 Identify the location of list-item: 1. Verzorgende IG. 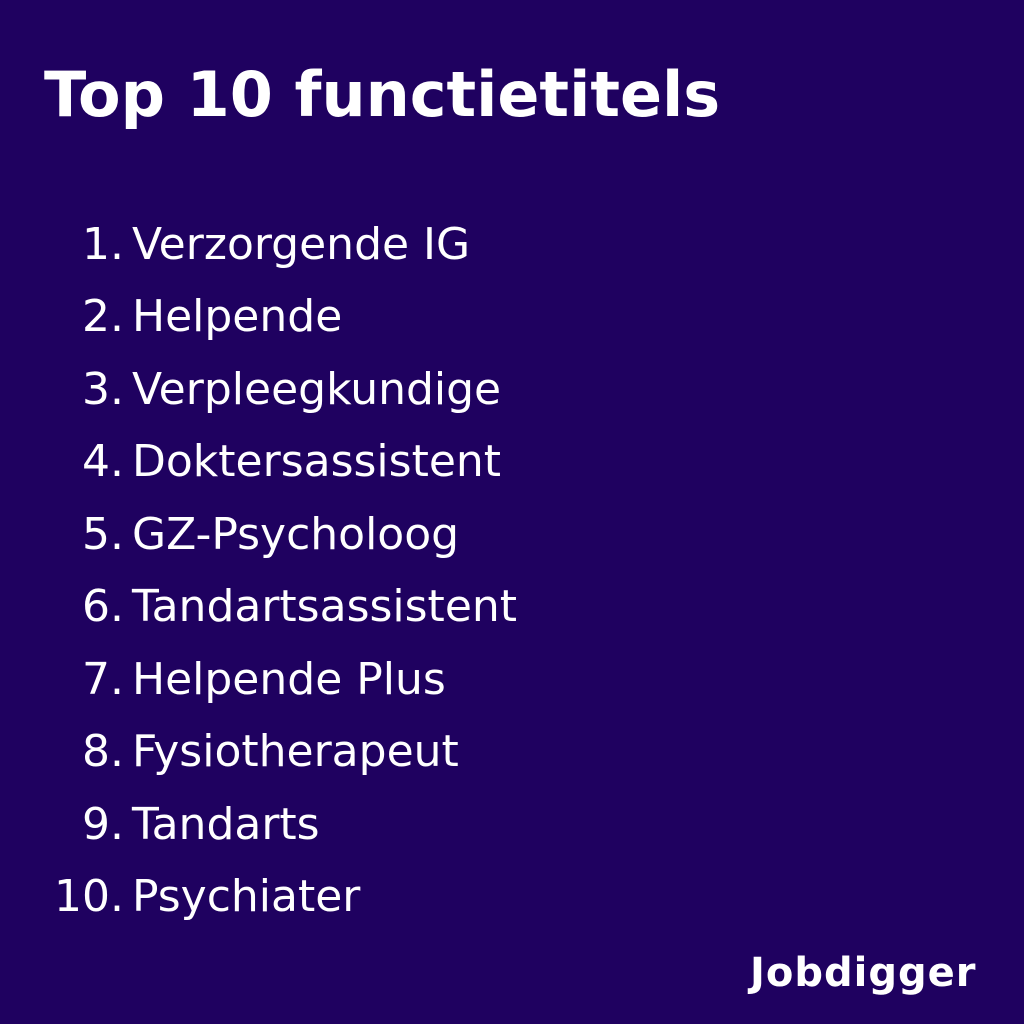
(258, 244).